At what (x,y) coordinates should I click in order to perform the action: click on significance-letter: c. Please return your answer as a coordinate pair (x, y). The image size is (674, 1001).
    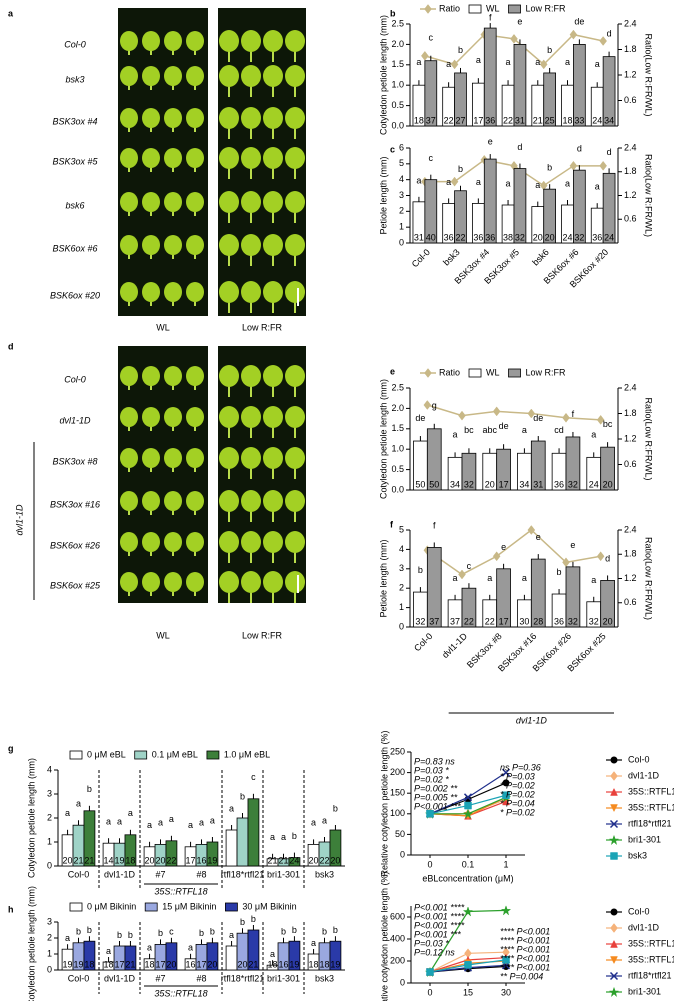
    Looking at the image, I should click on (469, 566).